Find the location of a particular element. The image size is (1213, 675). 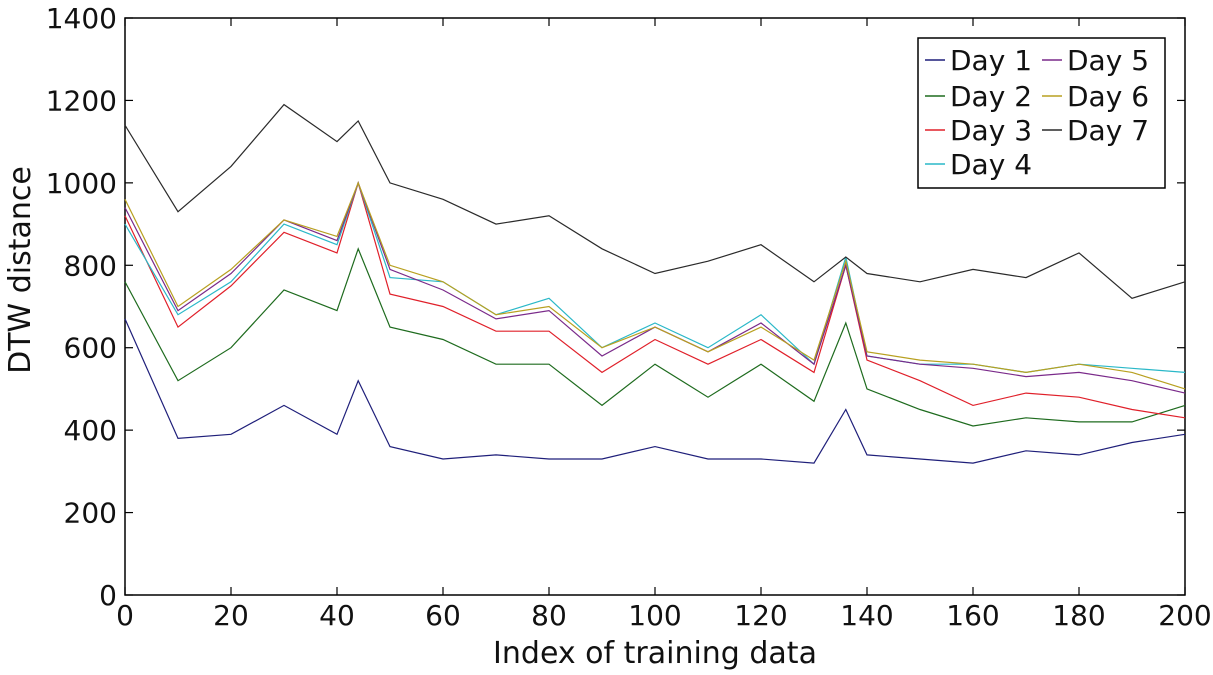

x-tick-label: 120 is located at coordinates (760, 615).